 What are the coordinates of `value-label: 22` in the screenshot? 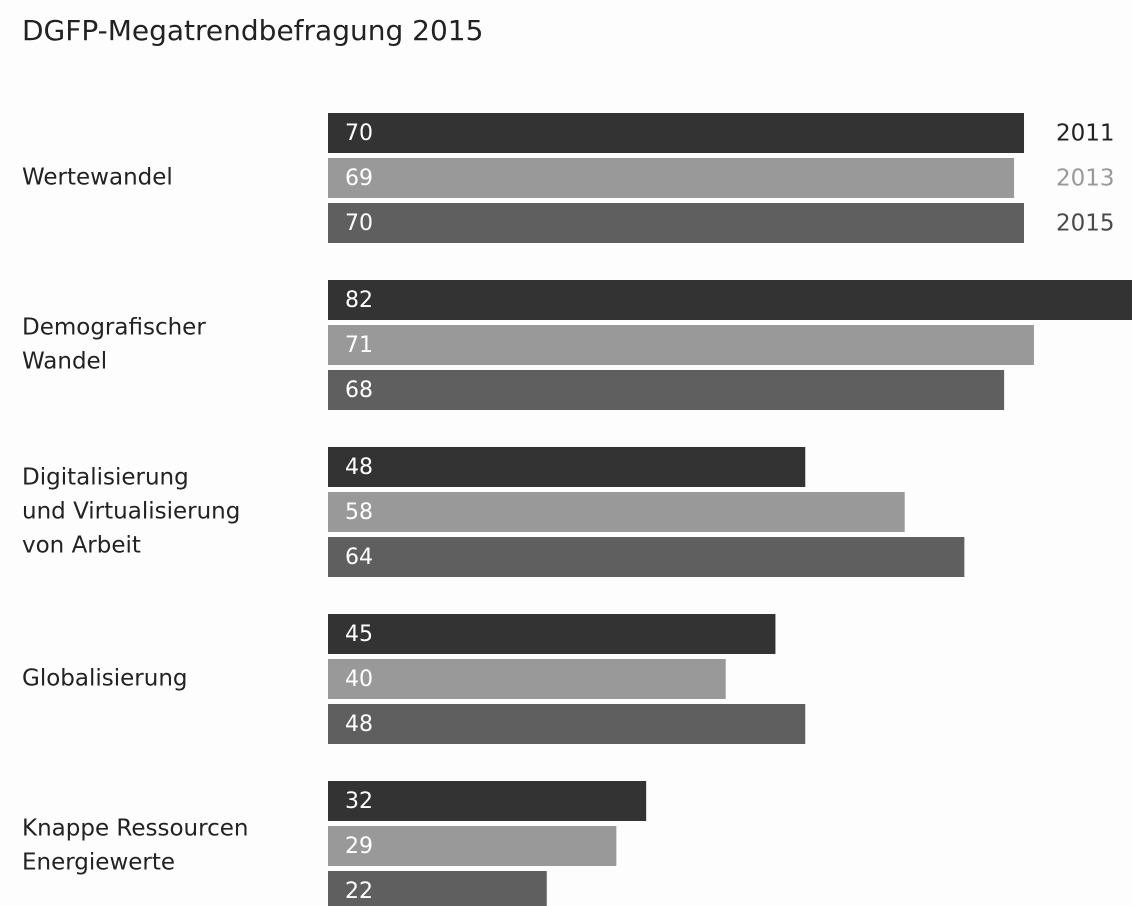 It's located at (359, 891).